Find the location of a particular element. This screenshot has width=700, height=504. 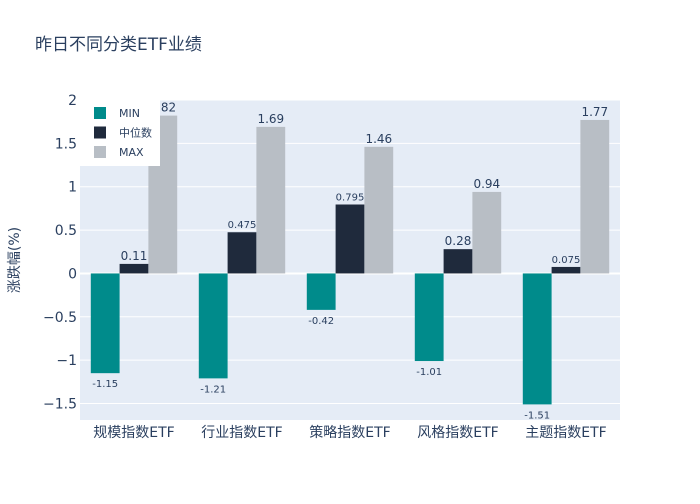

bar-MAX-行业指数ETF is located at coordinates (271, 200).